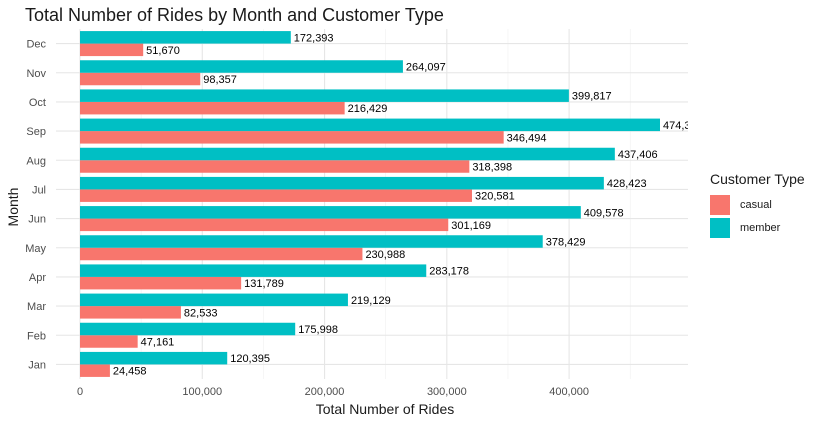 This screenshot has width=826, height=428. I want to click on bar-member-sep, so click(370, 125).